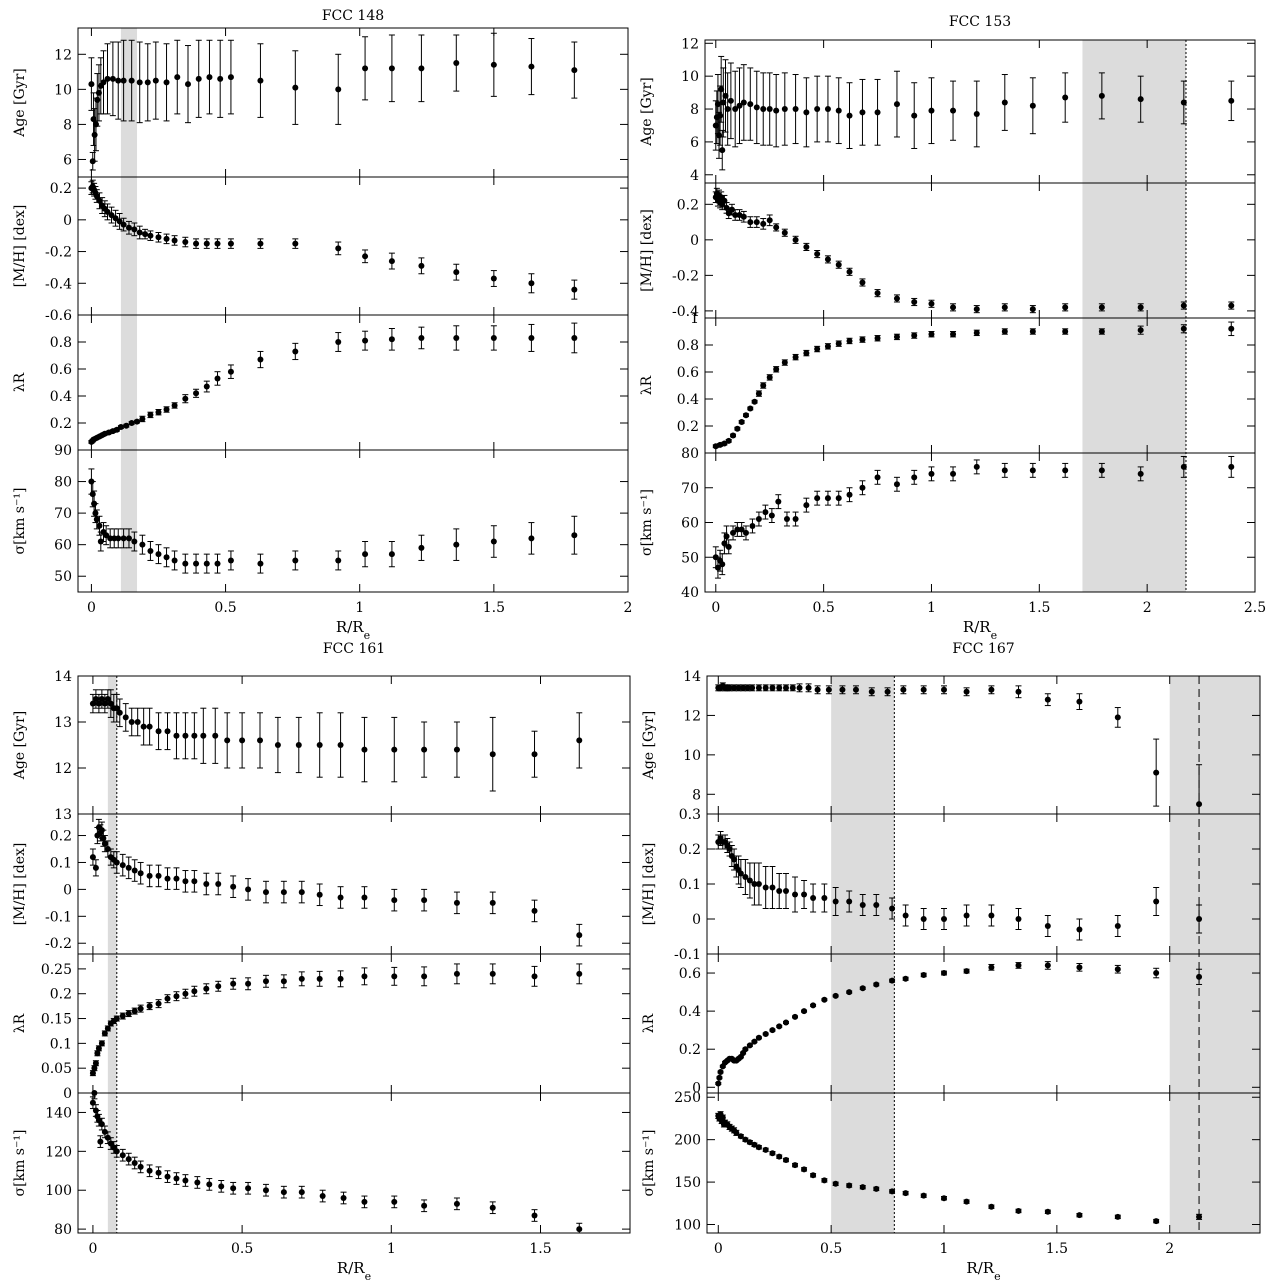 This screenshot has width=1276, height=1288. What do you see at coordinates (321, 884) in the screenshot?
I see `row-1: 0.2 0.1 0 -0.1 -0.2 [M/H] [dex]` at bounding box center [321, 884].